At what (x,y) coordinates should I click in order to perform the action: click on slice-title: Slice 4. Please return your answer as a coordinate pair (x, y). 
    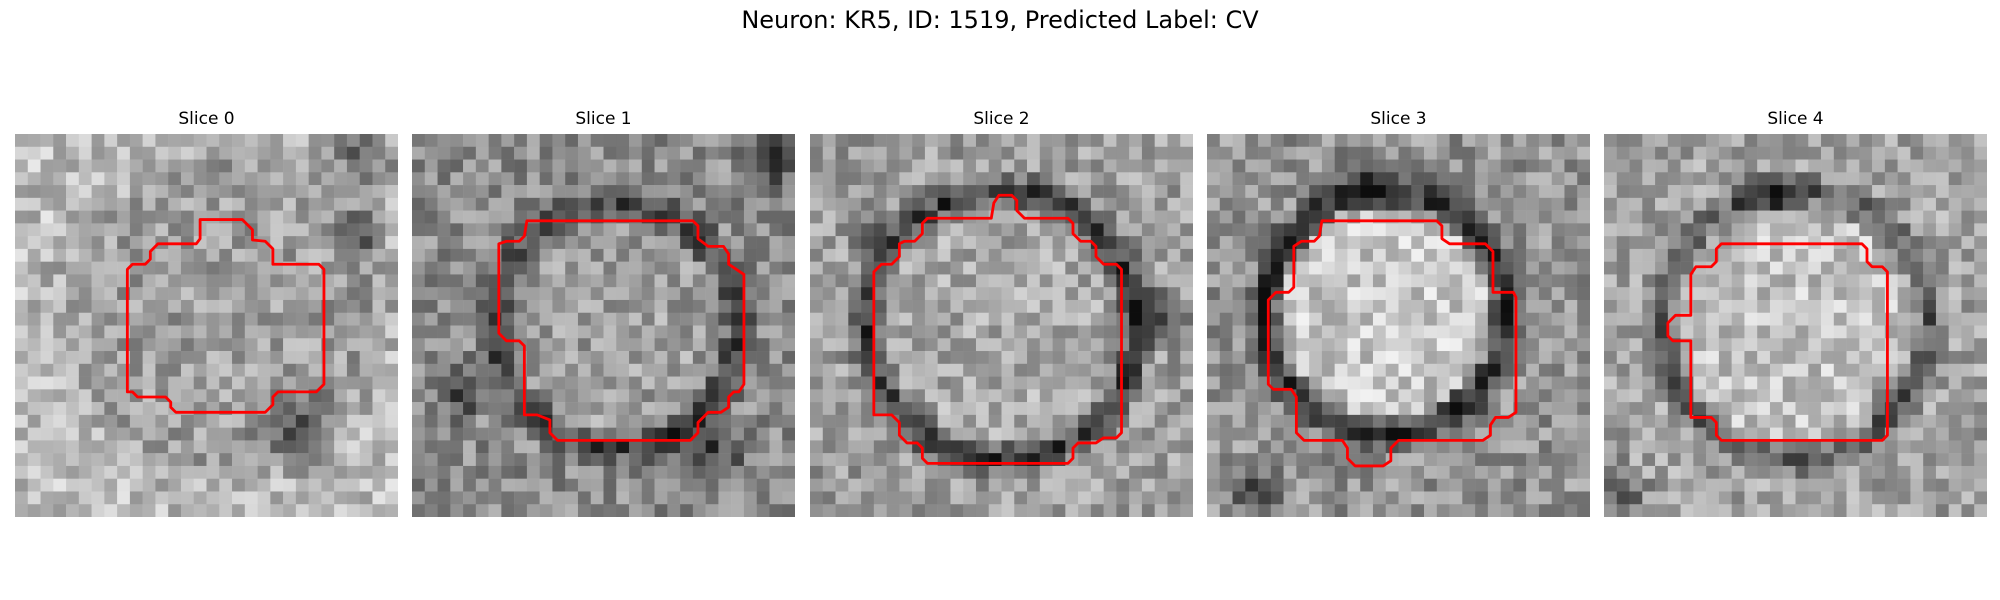
    Looking at the image, I should click on (1795, 119).